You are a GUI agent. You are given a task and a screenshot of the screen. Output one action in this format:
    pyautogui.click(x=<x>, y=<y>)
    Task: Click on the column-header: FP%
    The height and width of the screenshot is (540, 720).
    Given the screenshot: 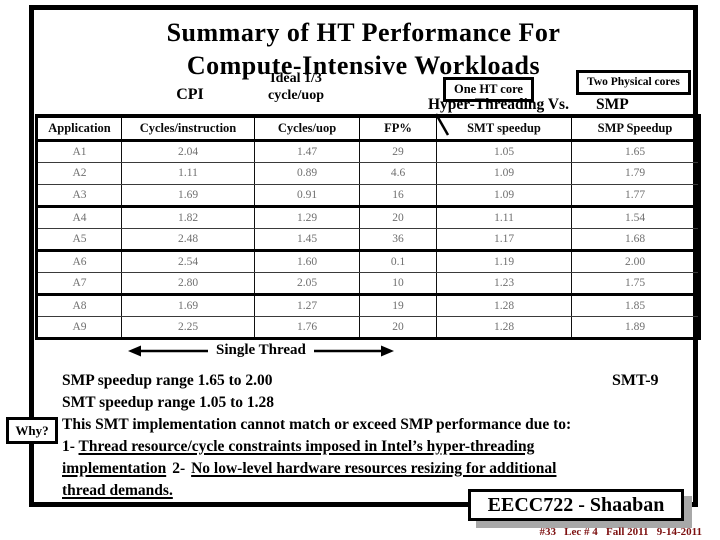 What is the action you would take?
    pyautogui.click(x=398, y=128)
    